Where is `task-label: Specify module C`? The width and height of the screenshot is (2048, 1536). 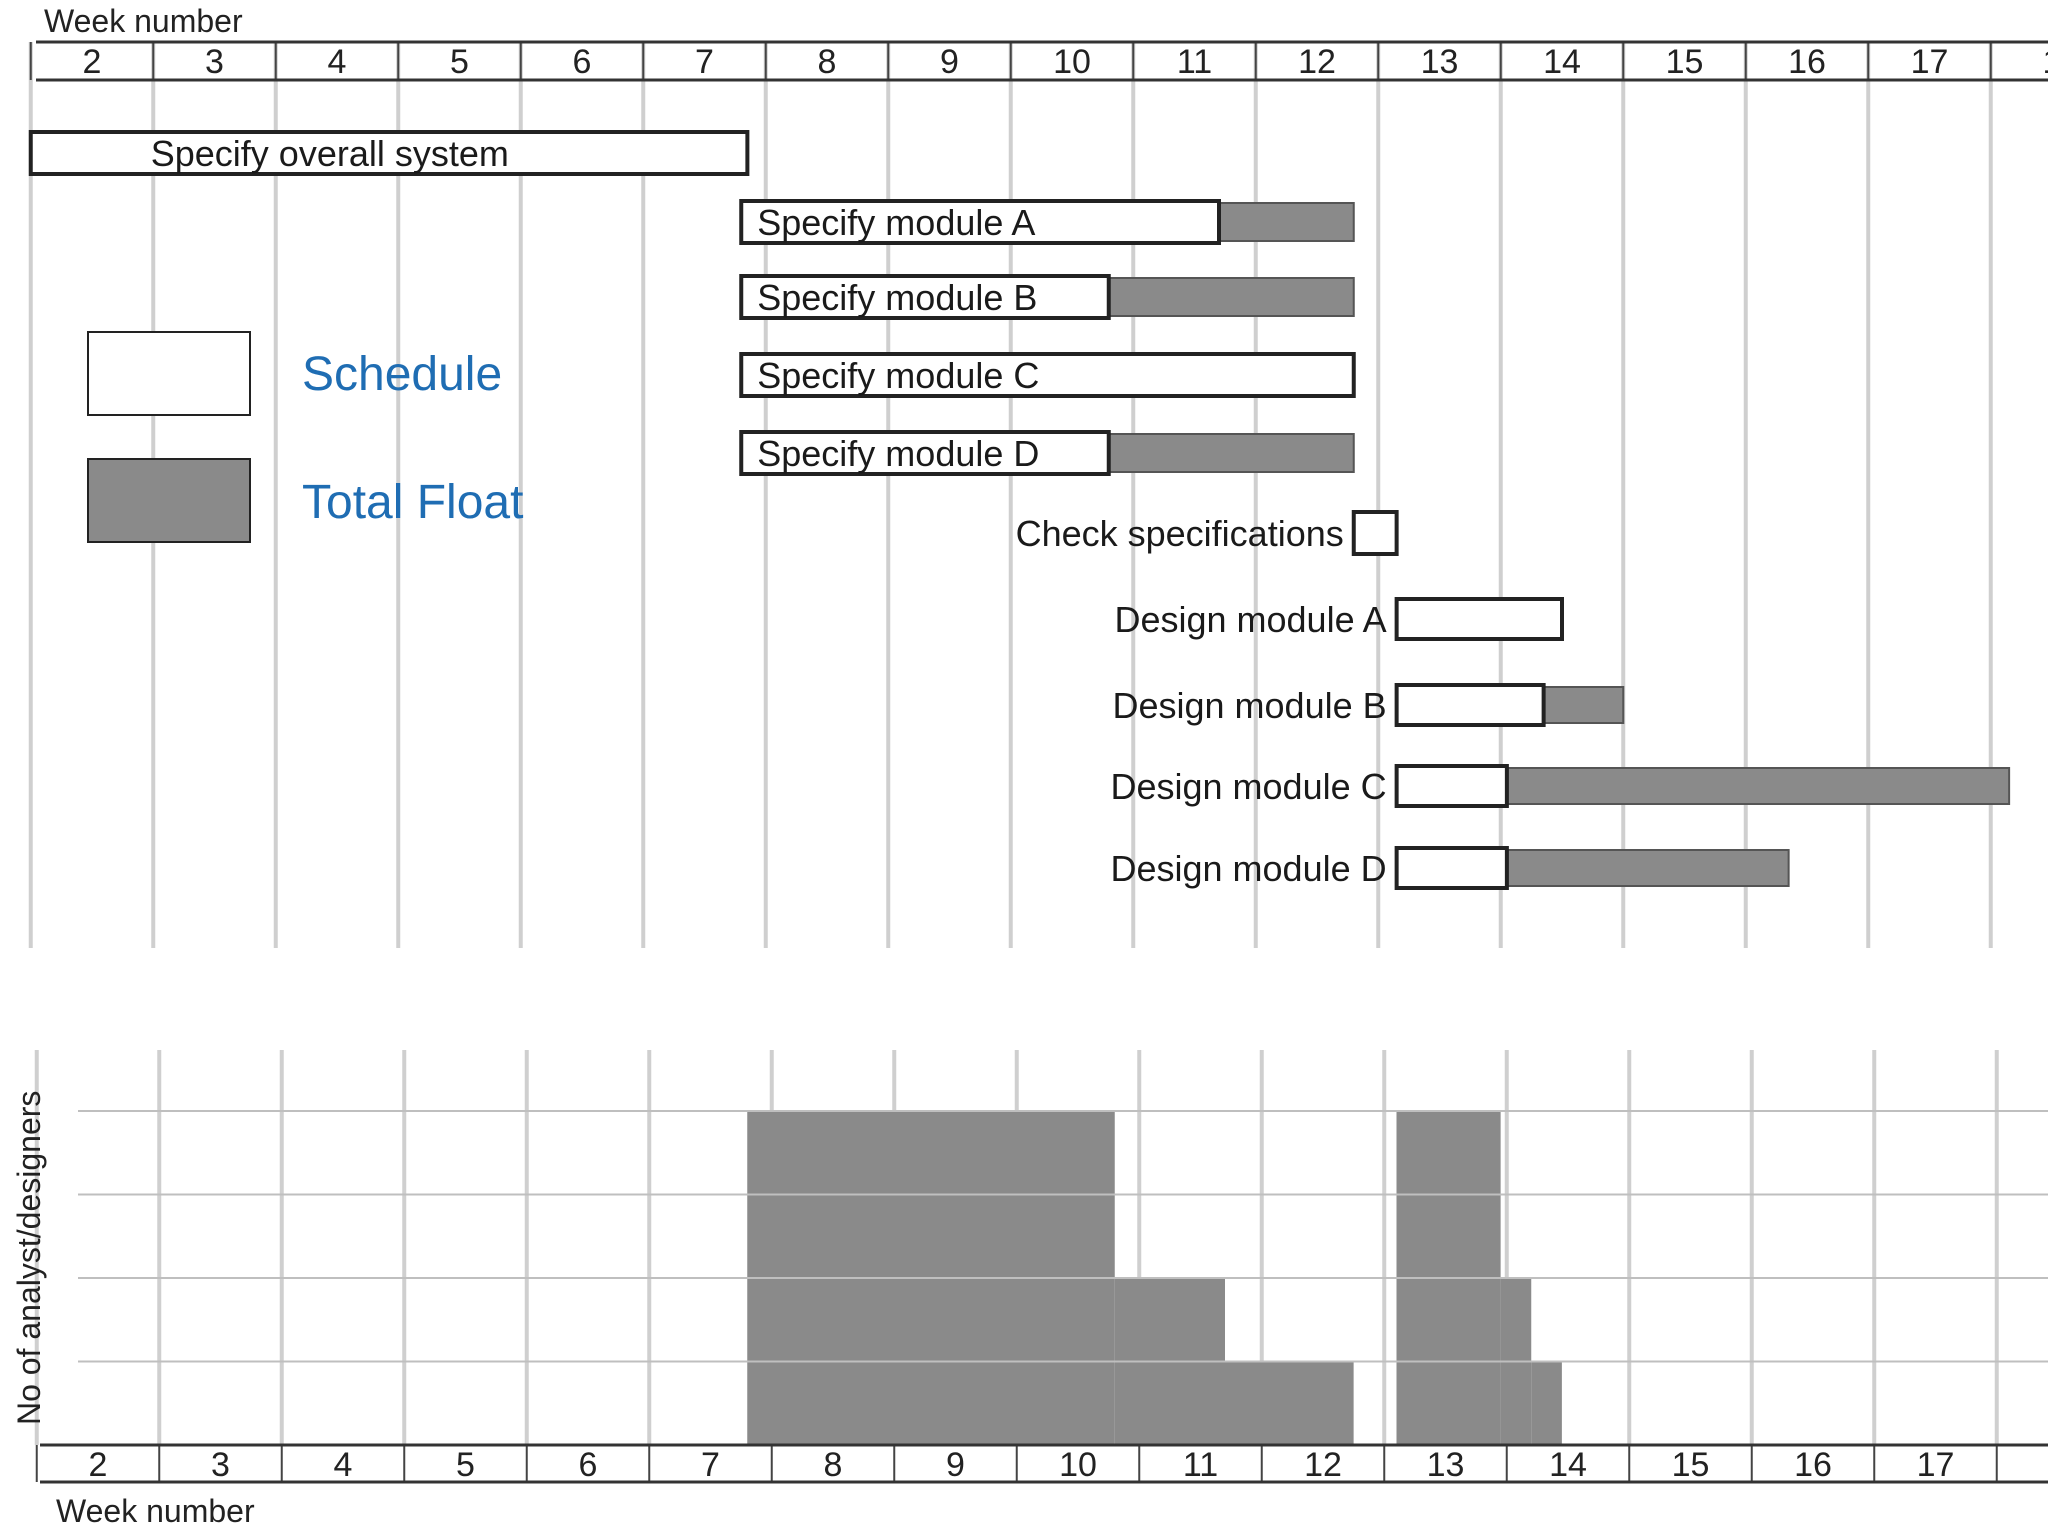
task-label: Specify module C is located at coordinates (898, 375).